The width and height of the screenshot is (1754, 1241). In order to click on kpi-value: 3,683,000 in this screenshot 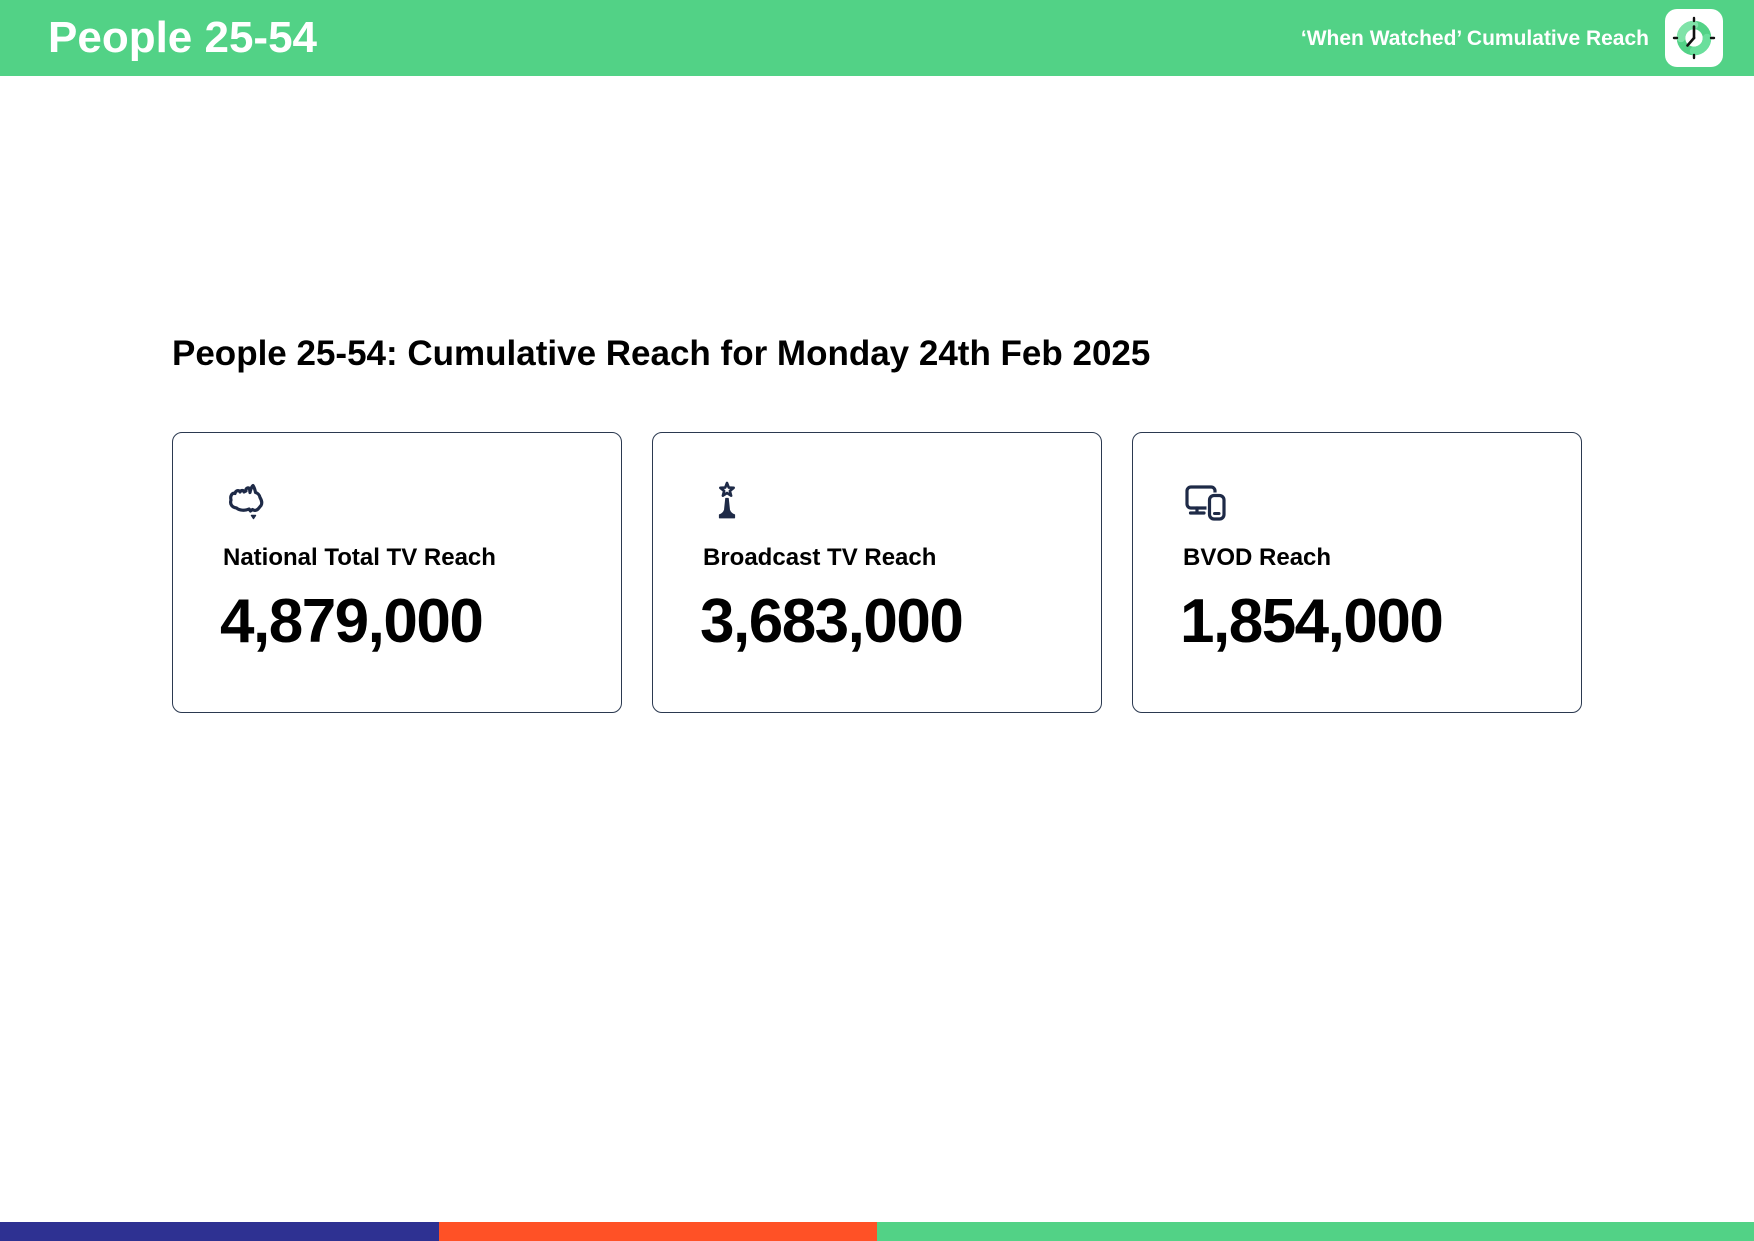, I will do `click(832, 621)`.